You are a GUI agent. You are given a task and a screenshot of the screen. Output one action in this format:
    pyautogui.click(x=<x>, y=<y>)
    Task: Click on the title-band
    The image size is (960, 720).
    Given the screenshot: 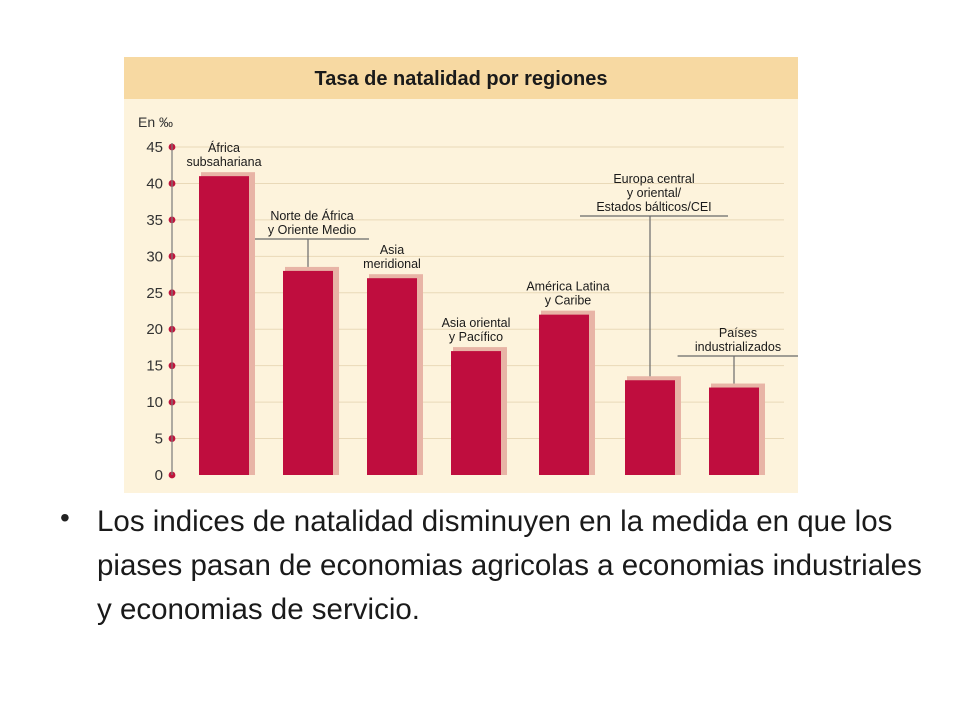 What is the action you would take?
    pyautogui.click(x=461, y=78)
    